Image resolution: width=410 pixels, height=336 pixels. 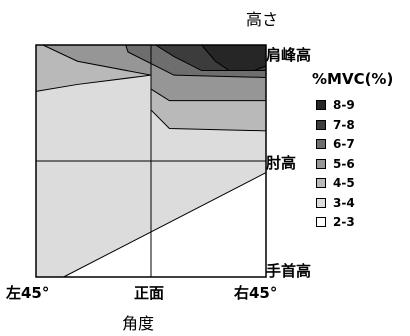 I want to click on x-tick-center: 正面, so click(x=149, y=293).